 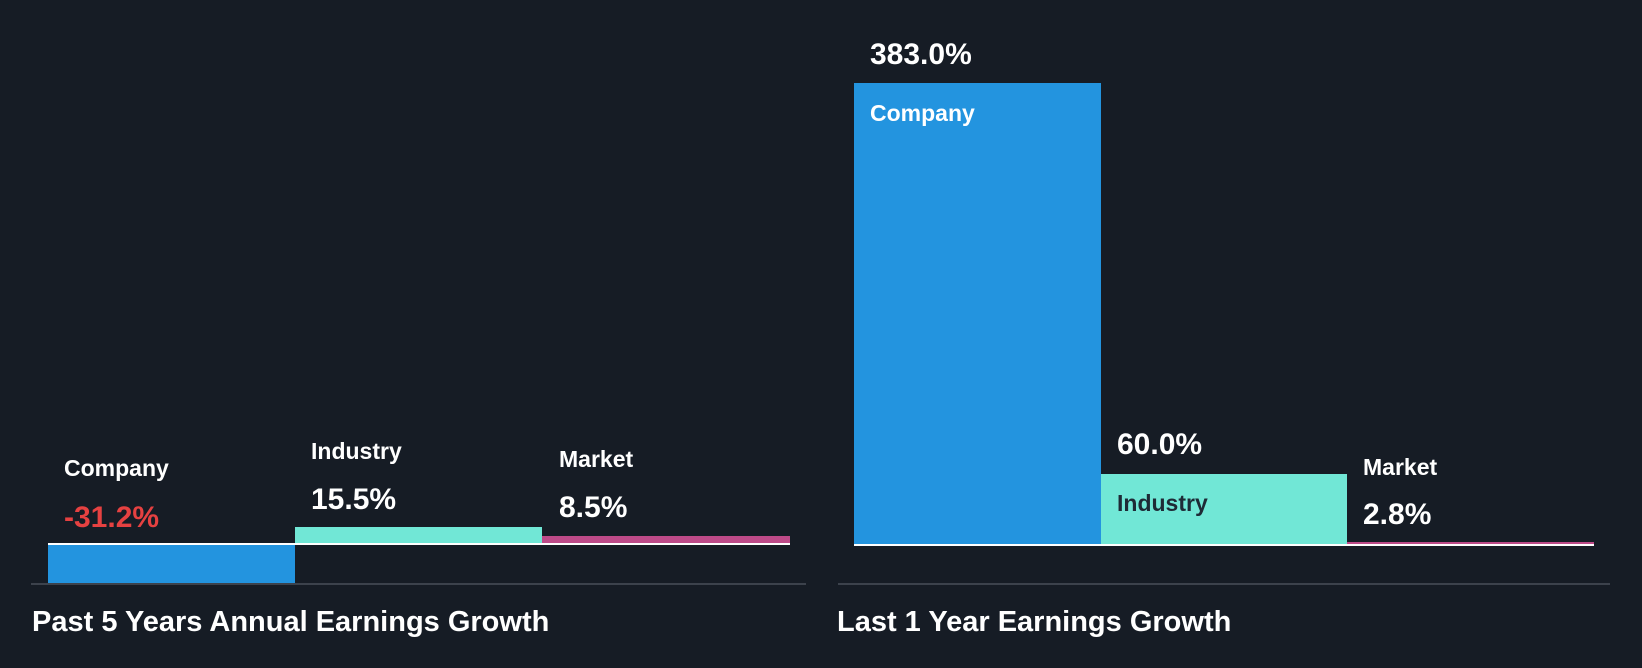 I want to click on chart-title: Last 1 Year Earnings Growth, so click(x=1034, y=622).